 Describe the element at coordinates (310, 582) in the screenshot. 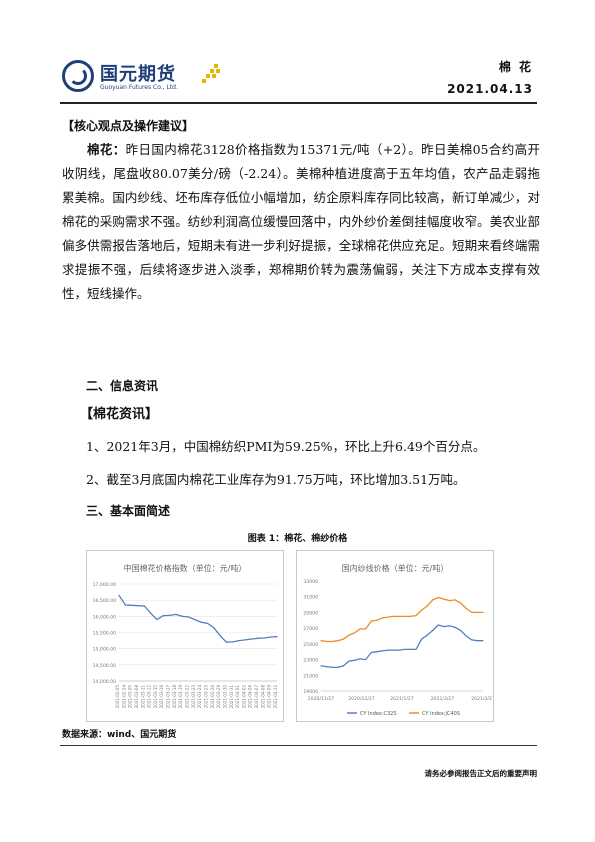

I see `y-tick-label: 33000` at that location.